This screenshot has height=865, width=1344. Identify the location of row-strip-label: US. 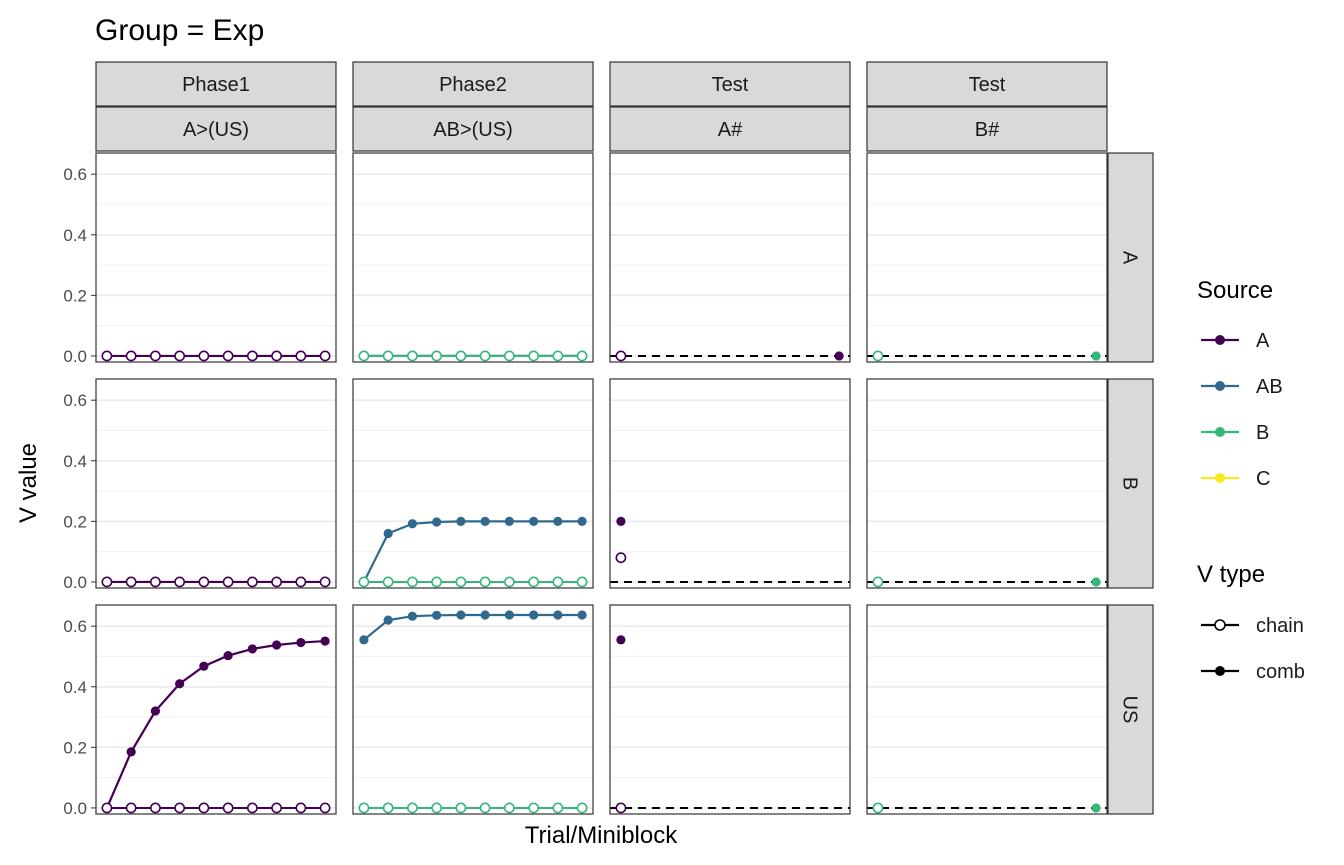
(1130, 710).